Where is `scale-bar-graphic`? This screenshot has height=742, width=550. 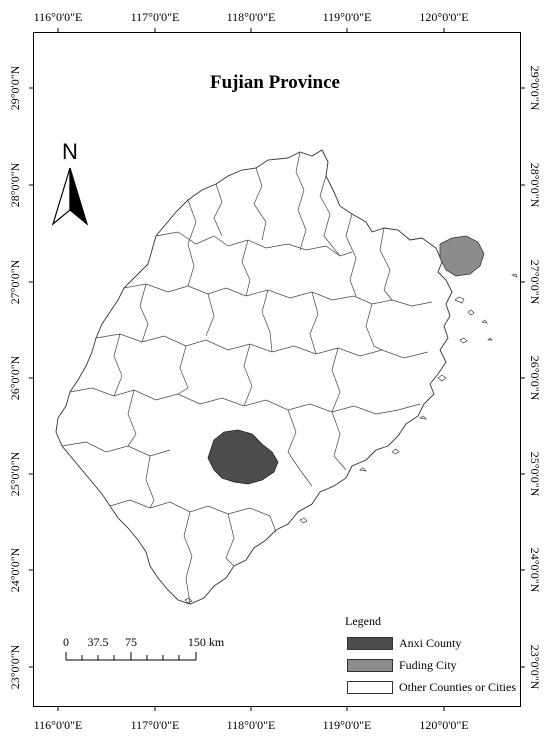 scale-bar-graphic is located at coordinates (131, 656).